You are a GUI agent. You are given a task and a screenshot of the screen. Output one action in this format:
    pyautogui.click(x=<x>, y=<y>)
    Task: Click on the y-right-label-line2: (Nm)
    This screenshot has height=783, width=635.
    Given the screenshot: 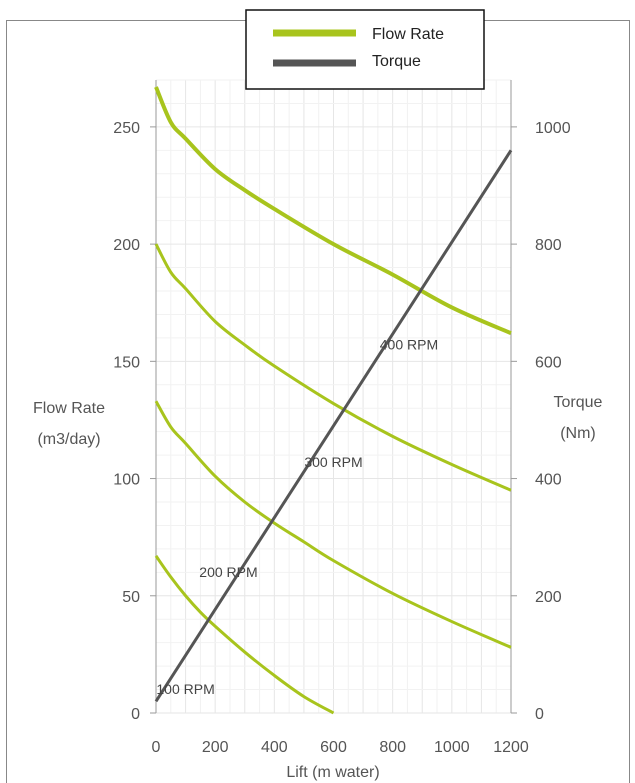 What is the action you would take?
    pyautogui.click(x=578, y=433)
    